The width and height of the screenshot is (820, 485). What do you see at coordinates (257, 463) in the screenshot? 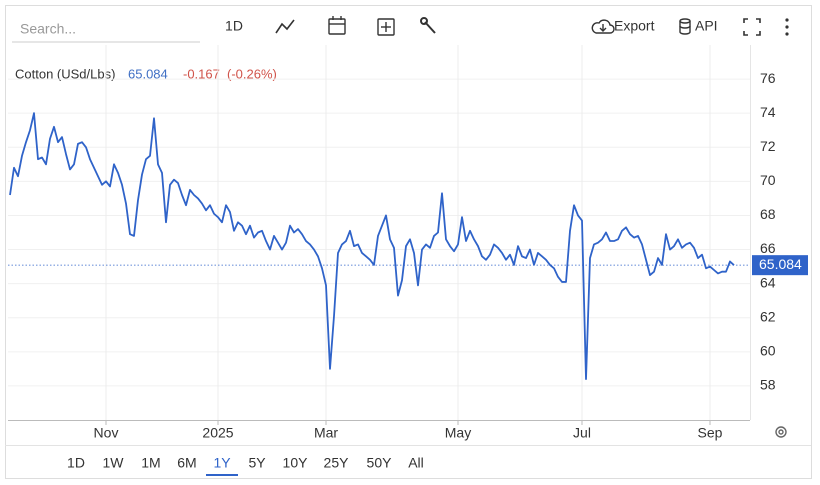
I see `range-button: 5Y` at bounding box center [257, 463].